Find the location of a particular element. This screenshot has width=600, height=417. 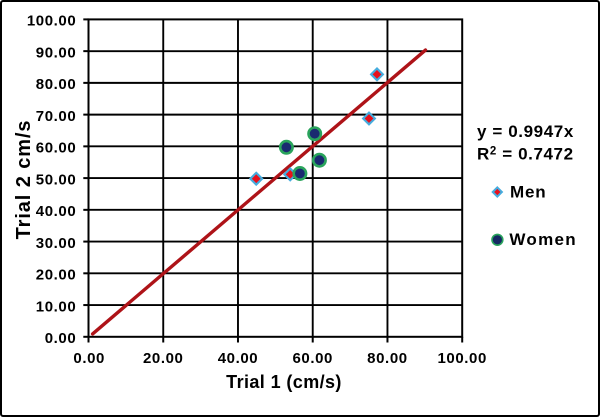

svg-text: Trial 2 cm/s is located at coordinates (24, 180).